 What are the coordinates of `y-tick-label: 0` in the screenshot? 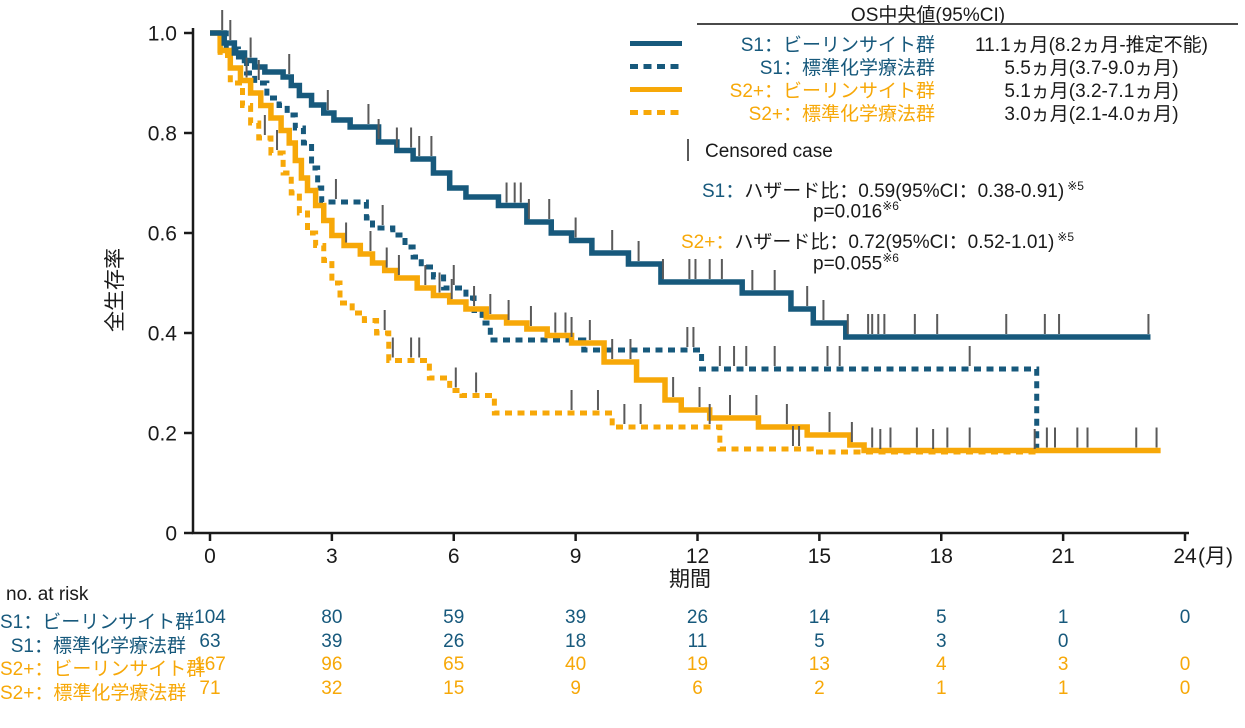 It's located at (171, 534).